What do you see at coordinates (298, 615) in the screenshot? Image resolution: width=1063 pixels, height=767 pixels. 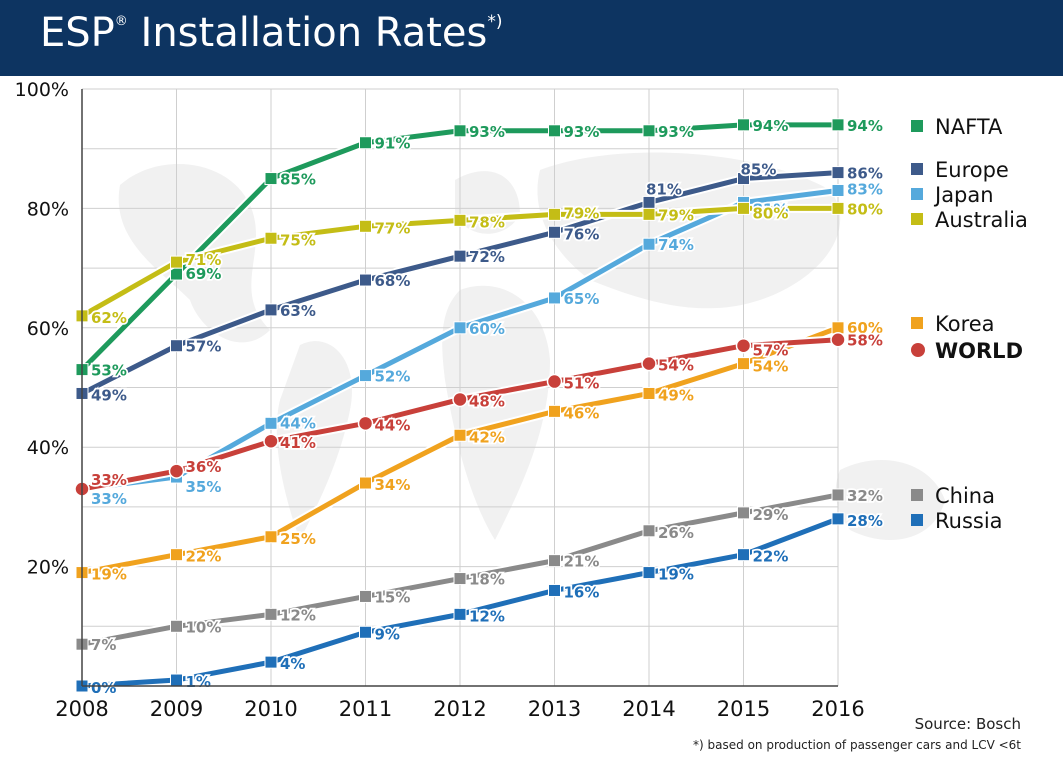 I see `data-label: 12%` at bounding box center [298, 615].